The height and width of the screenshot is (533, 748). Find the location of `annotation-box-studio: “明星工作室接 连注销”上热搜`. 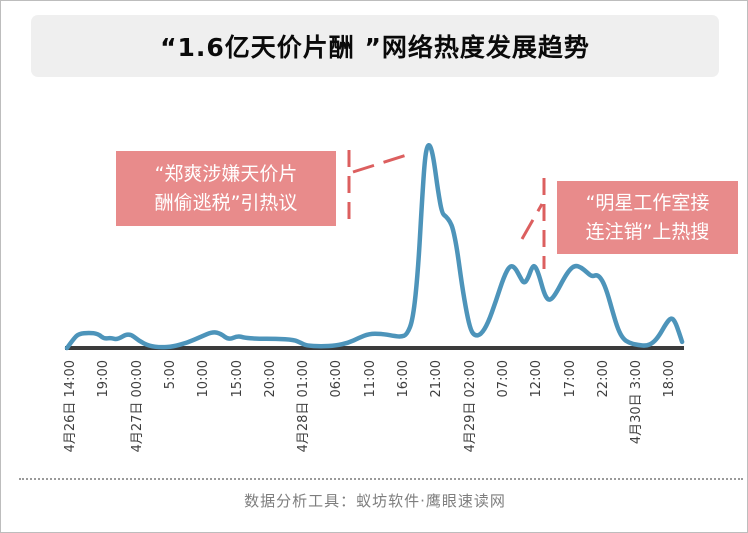

annotation-box-studio: “明星工作室接 连注销”上热搜 is located at coordinates (647, 217).